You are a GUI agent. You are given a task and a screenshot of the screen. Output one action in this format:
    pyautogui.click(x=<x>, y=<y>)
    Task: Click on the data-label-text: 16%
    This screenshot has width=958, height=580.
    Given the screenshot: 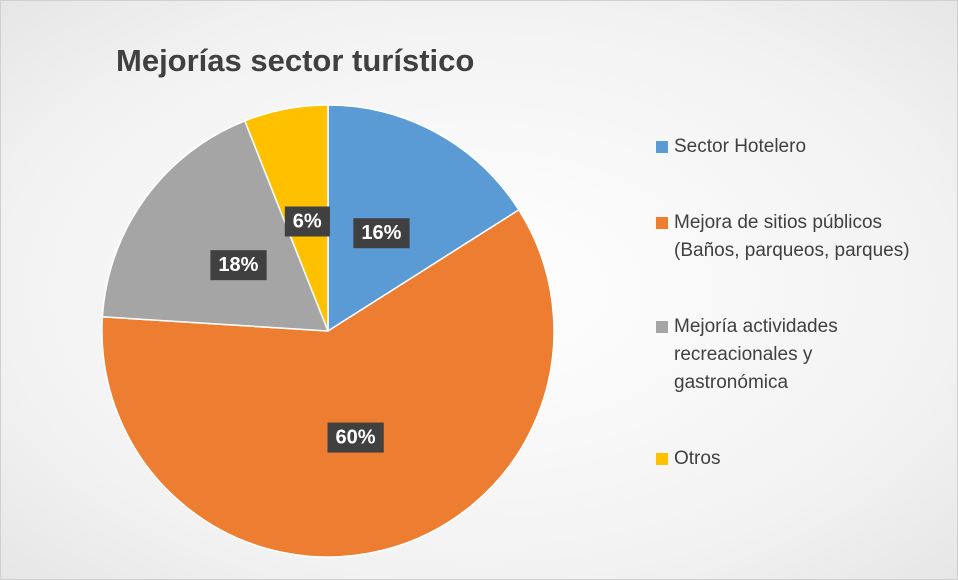 What is the action you would take?
    pyautogui.click(x=381, y=233)
    